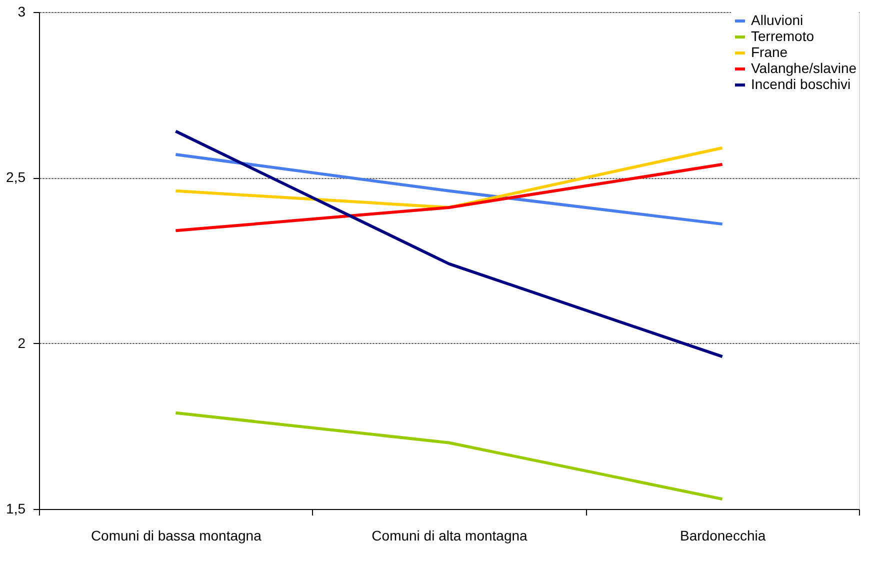 The height and width of the screenshot is (563, 884). Describe the element at coordinates (22, 342) in the screenshot. I see `y-tick-label: 2` at that location.